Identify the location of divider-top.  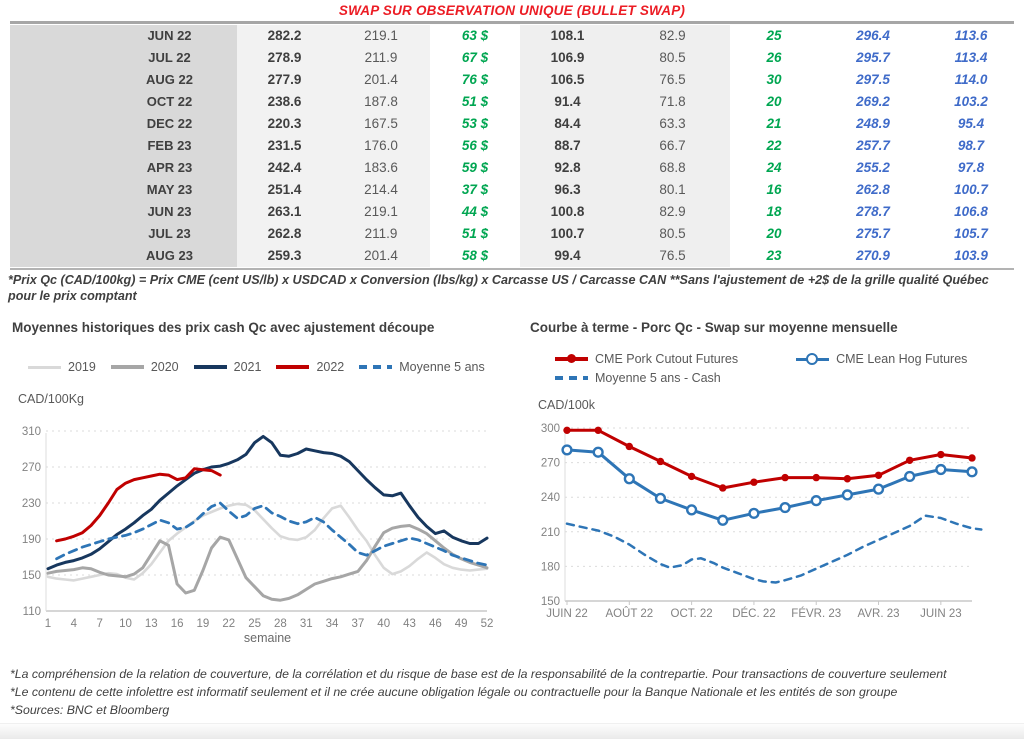
(512, 22).